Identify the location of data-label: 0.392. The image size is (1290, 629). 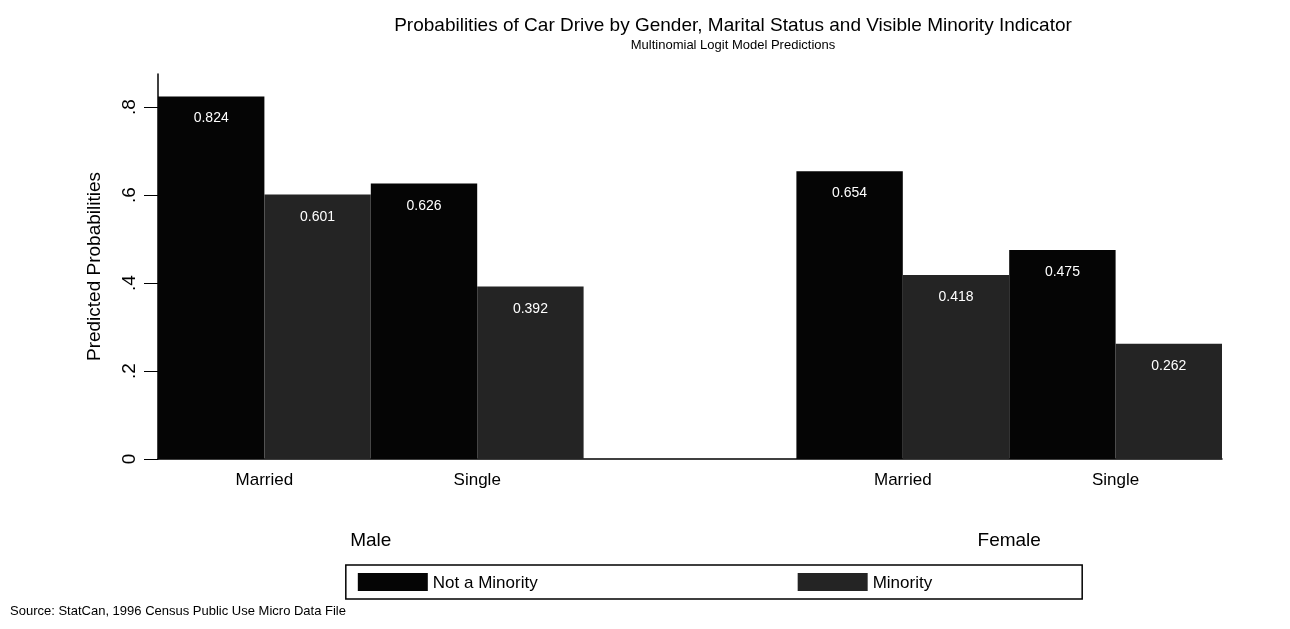
(530, 307).